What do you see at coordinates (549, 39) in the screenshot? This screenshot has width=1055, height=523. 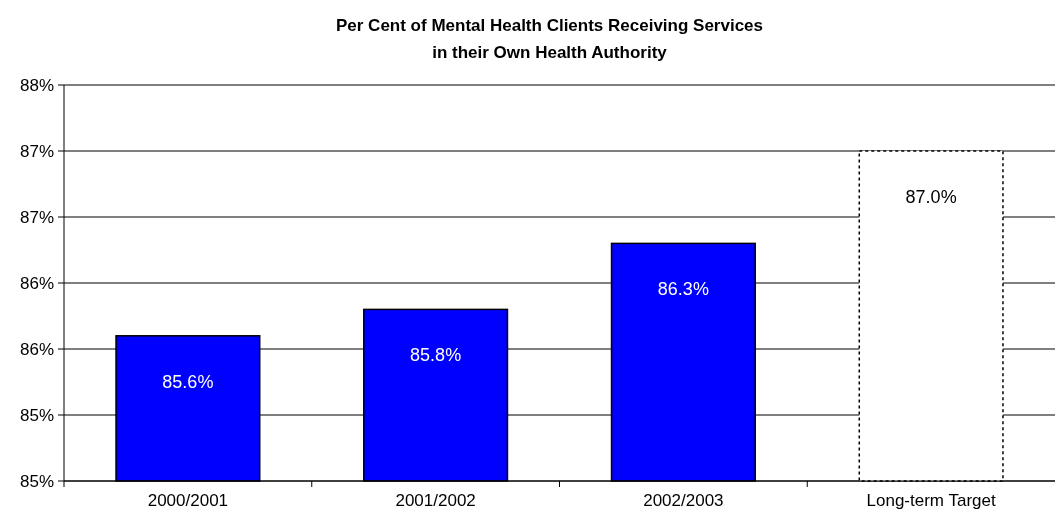 I see `chart-title: Per Cent of Mental Health Clients Receiving Services in their Own Health Authority` at bounding box center [549, 39].